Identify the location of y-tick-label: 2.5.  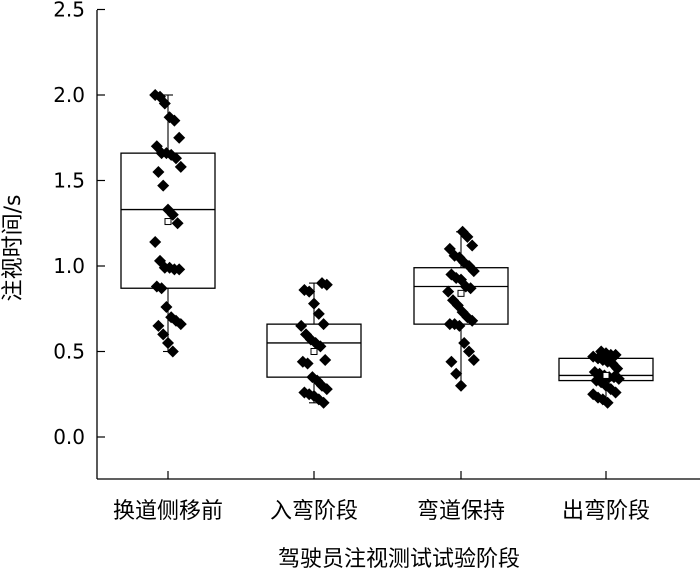
(69, 11).